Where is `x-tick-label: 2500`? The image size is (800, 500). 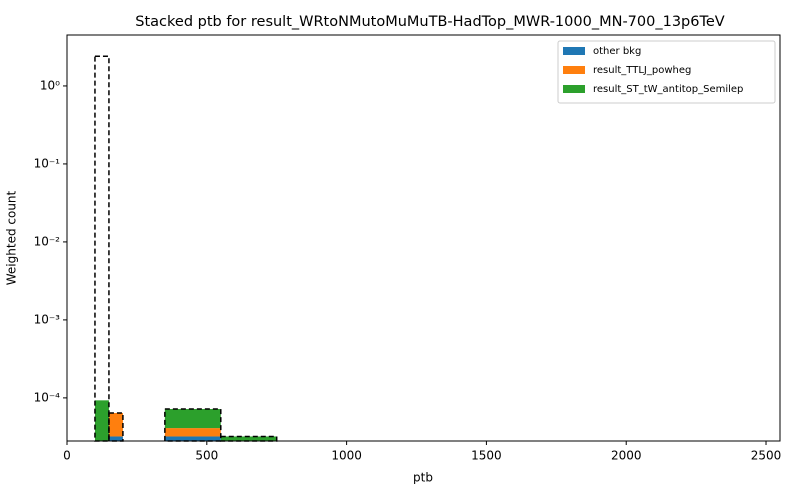
x-tick-label: 2500 is located at coordinates (766, 456).